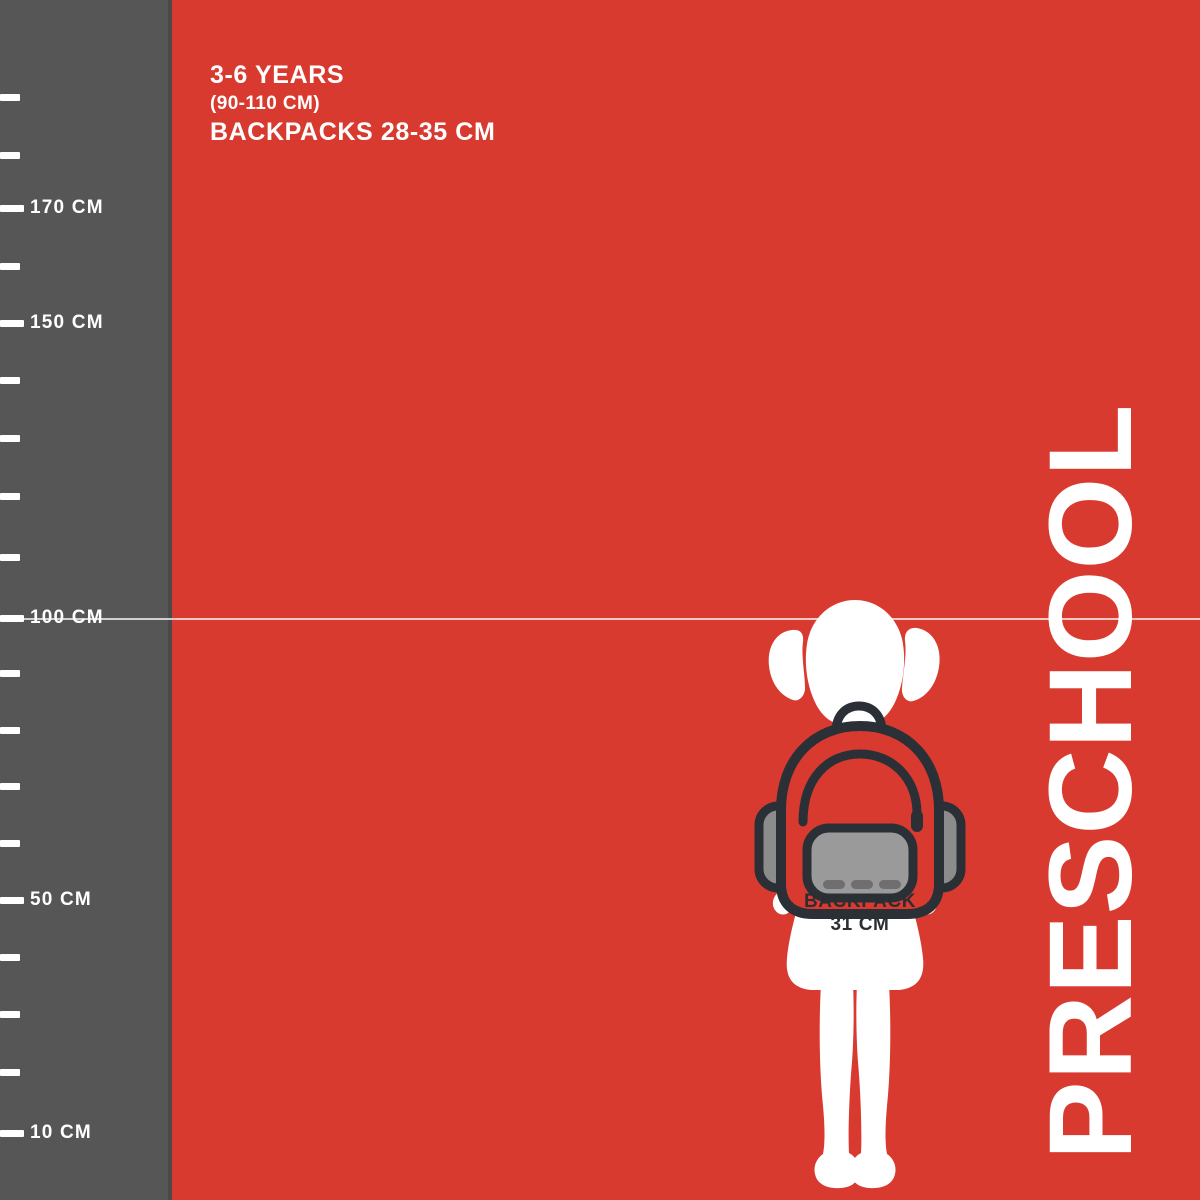 The width and height of the screenshot is (1200, 1200). I want to click on backpack-pocket-dashes, so click(862, 884).